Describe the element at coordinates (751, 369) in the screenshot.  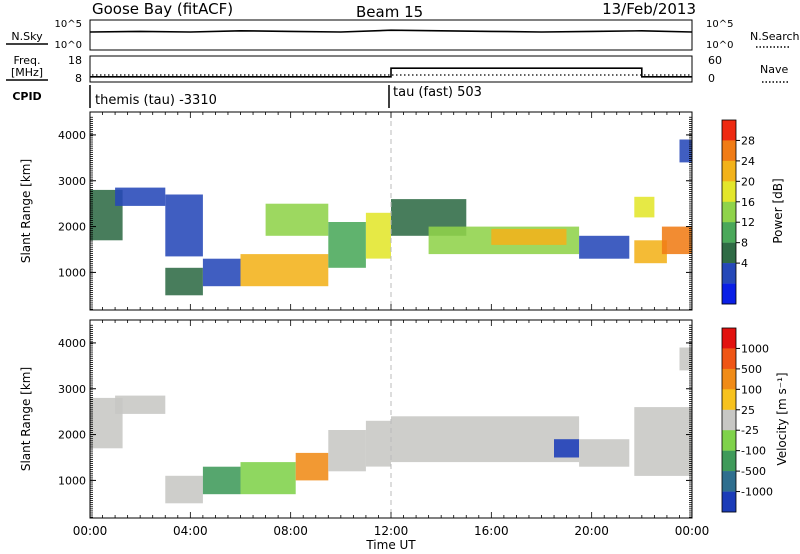
I see `colorbar-tick-label: 500` at that location.